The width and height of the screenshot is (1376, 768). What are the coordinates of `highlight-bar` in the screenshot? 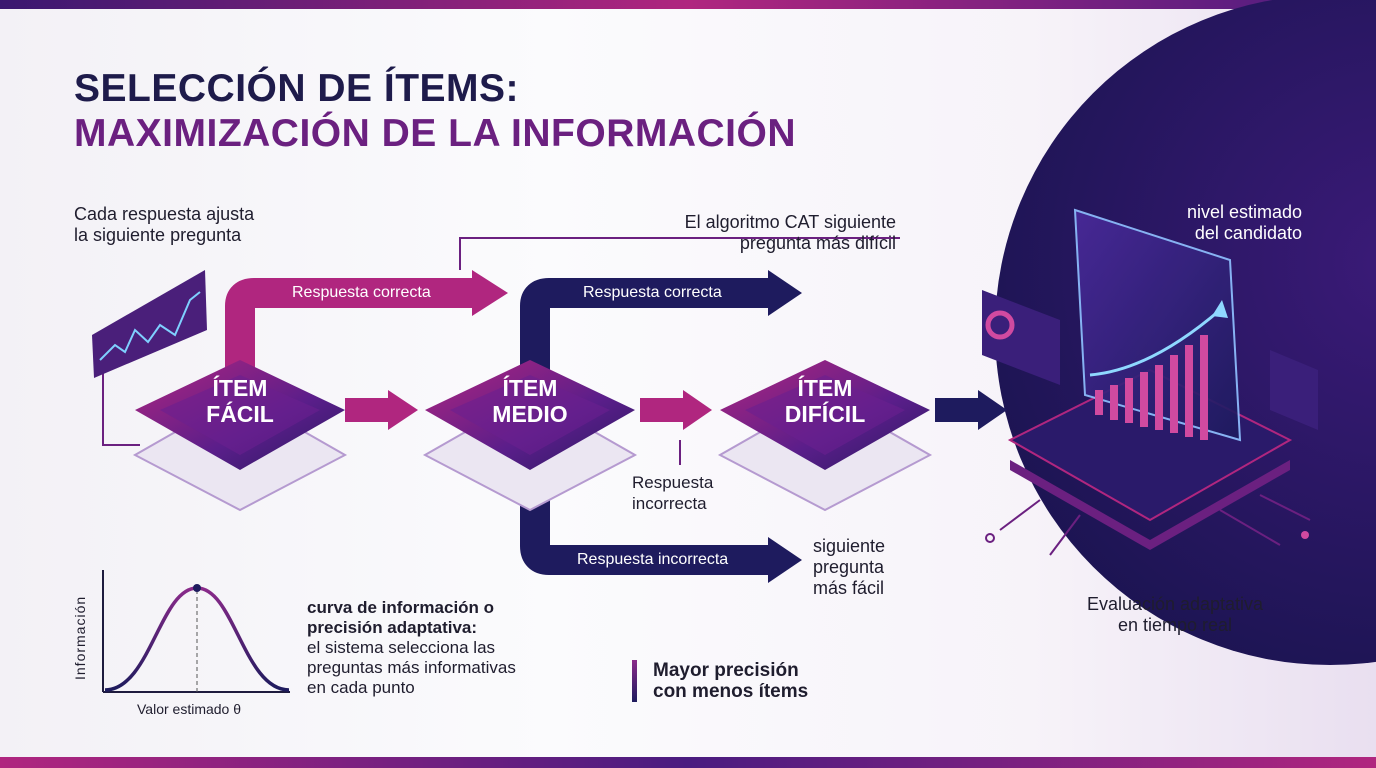 It's located at (634, 681).